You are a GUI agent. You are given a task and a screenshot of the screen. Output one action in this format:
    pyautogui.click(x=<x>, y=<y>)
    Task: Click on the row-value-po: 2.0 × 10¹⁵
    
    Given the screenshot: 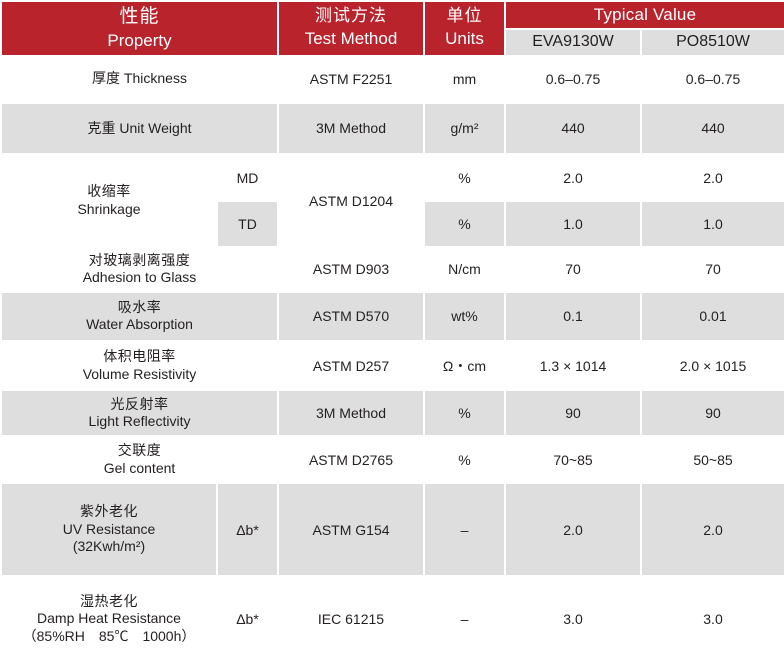 What is the action you would take?
    pyautogui.click(x=711, y=366)
    